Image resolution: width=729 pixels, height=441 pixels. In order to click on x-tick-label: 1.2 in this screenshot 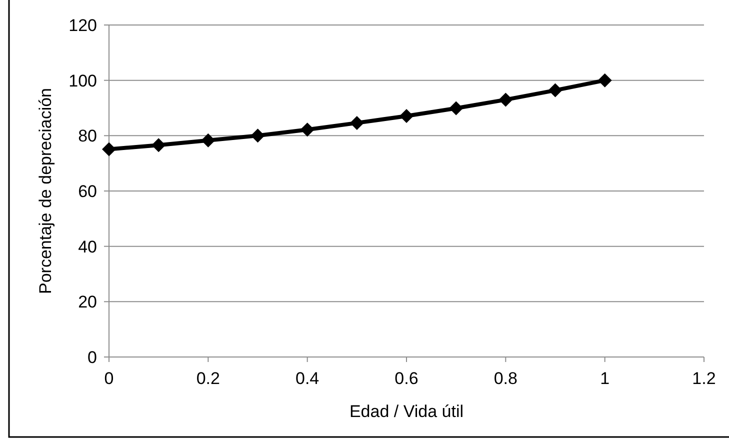, I will do `click(704, 378)`.